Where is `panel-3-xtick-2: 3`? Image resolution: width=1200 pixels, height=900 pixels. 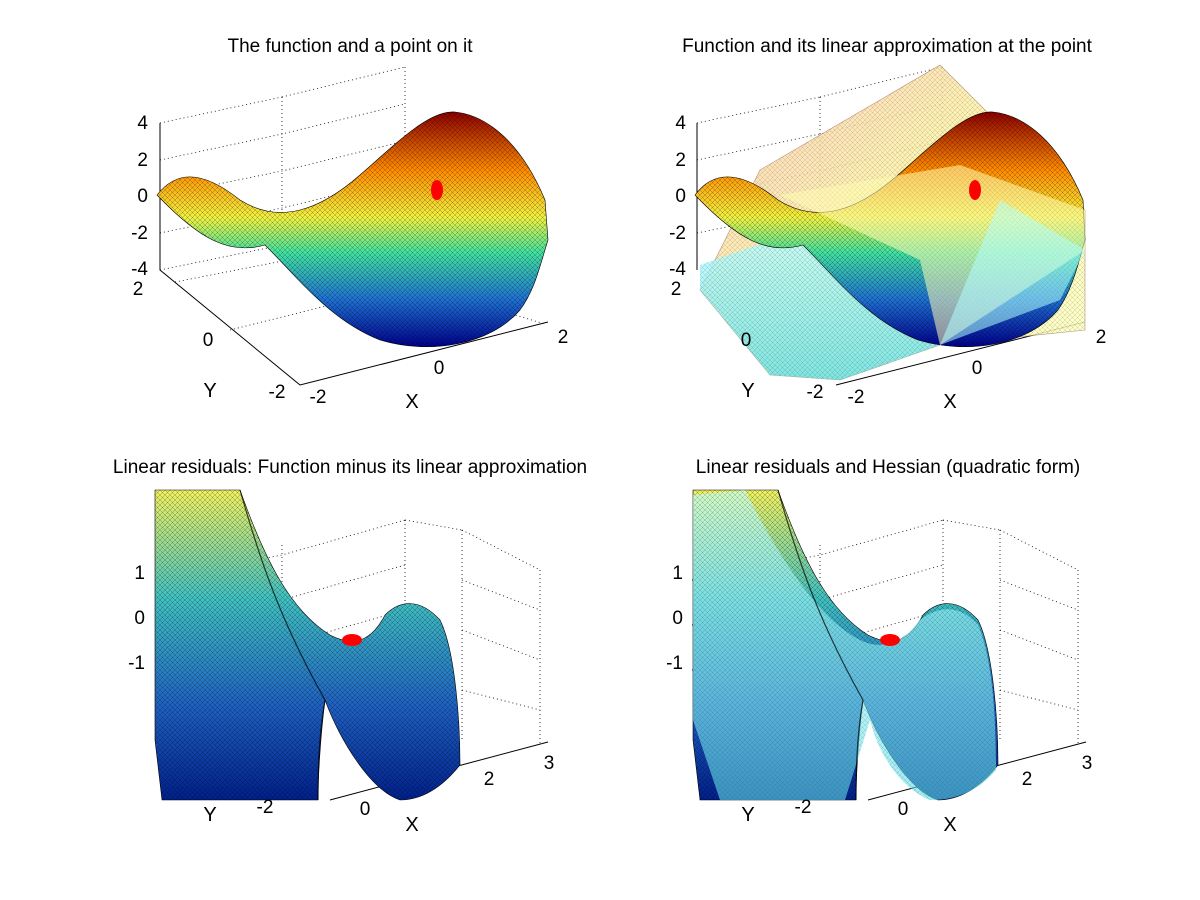 panel-3-xtick-2: 3 is located at coordinates (549, 763).